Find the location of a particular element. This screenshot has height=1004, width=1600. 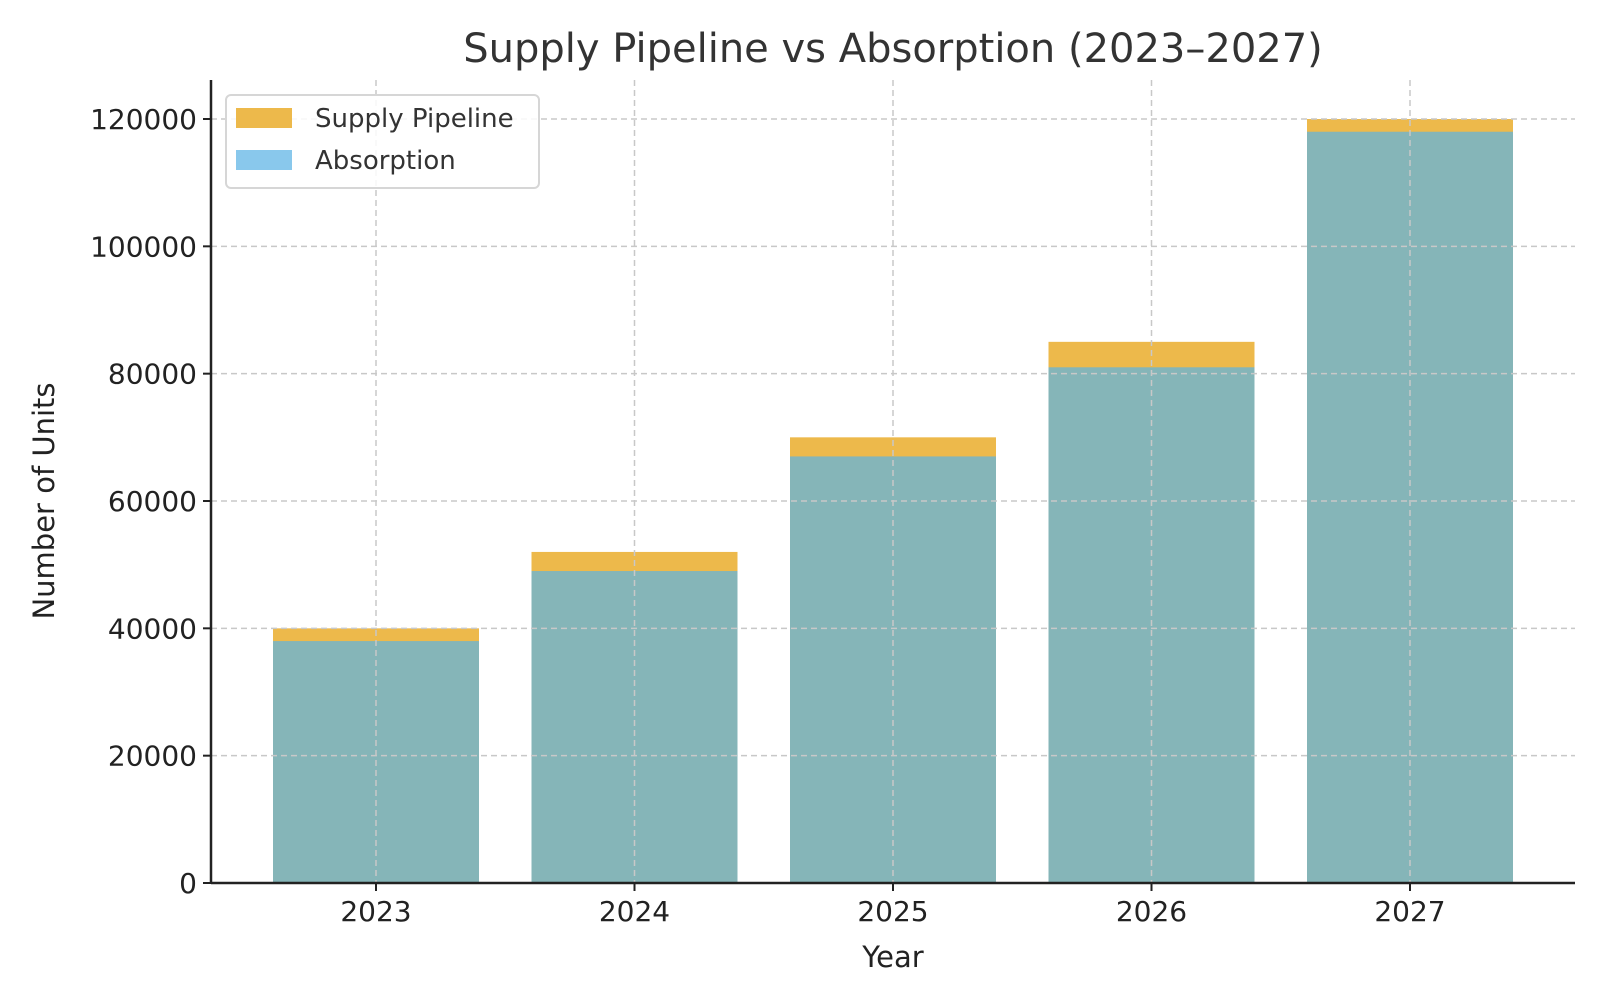

y-tick-label-80000: 80000 is located at coordinates (152, 374).